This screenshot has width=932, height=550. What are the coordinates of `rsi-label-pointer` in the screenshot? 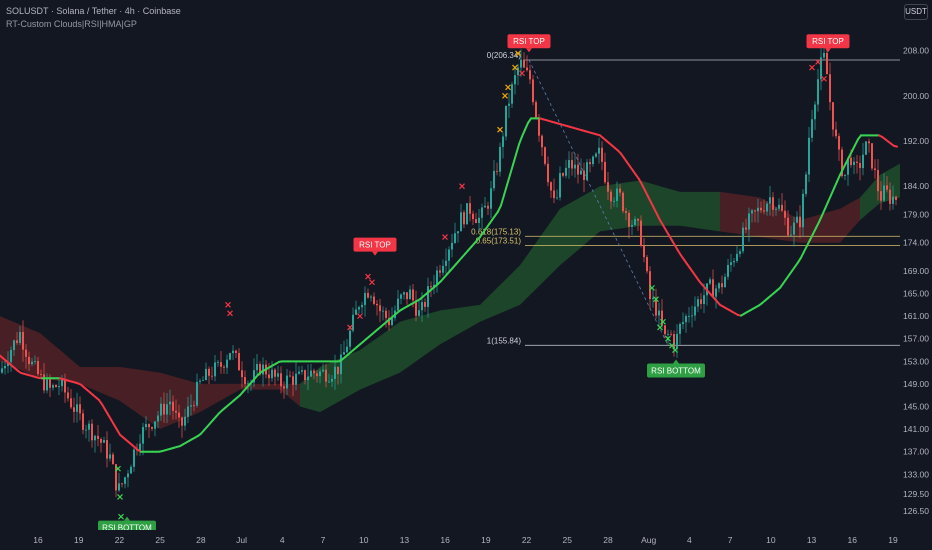 It's located at (828, 50).